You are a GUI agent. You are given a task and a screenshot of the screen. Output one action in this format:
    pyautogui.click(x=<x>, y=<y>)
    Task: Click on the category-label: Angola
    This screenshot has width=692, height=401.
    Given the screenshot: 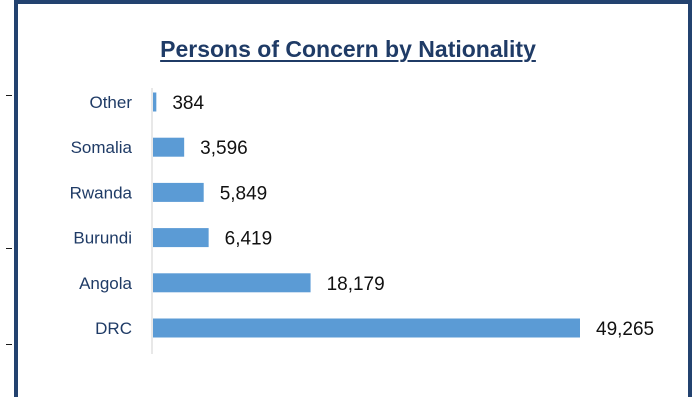 What is the action you would take?
    pyautogui.click(x=105, y=283)
    